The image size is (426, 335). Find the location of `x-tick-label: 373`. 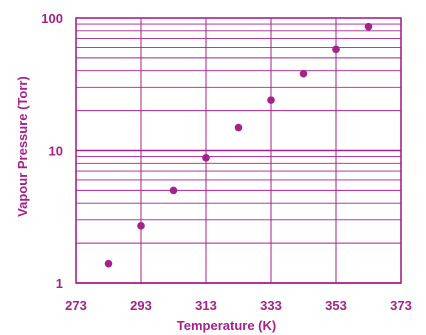

x-tick-label: 373 is located at coordinates (401, 305).